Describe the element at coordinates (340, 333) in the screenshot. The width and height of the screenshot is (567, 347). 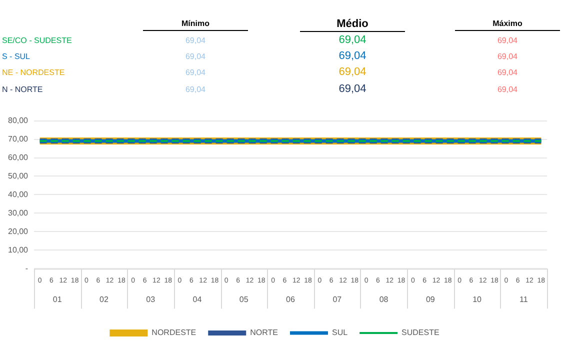
I see `legend-label: SUL` at that location.